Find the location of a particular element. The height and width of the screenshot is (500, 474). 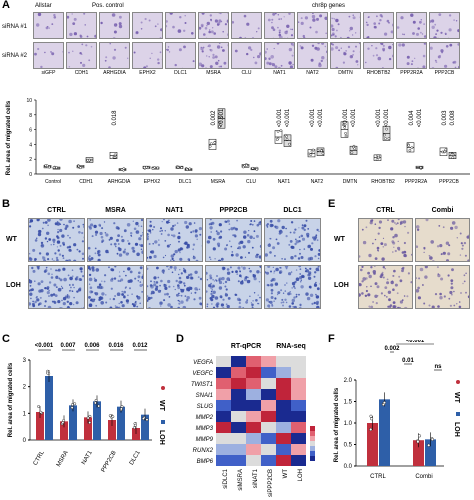

c-legend-loh-marker is located at coordinates (163, 422).